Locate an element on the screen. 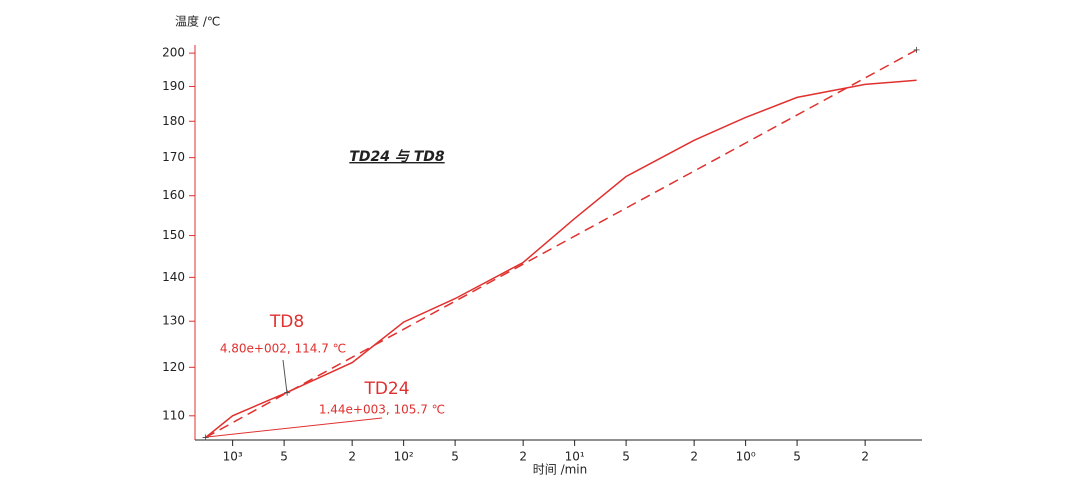 The height and width of the screenshot is (490, 1080). chart-title: TD24 与 TD8 is located at coordinates (397, 157).